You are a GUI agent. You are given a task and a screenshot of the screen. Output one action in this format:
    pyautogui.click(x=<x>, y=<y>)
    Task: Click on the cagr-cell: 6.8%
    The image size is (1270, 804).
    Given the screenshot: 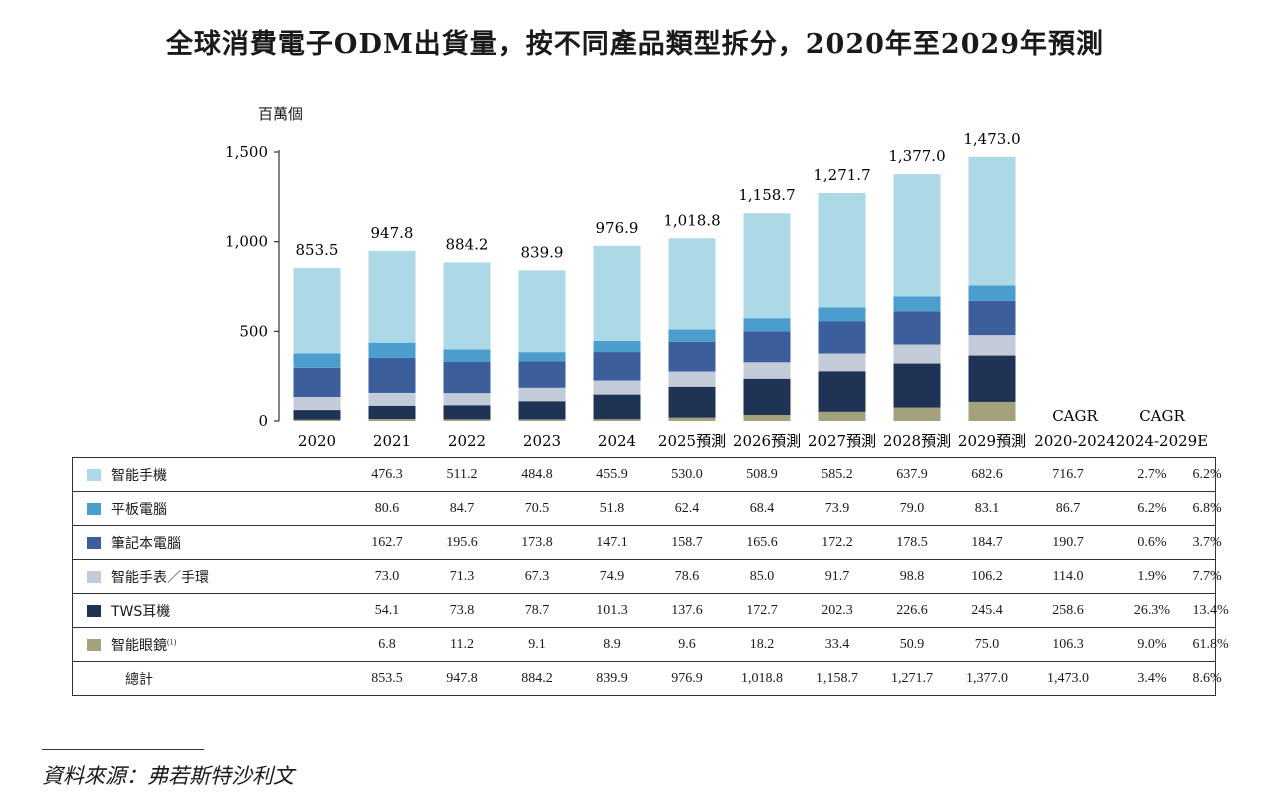 What is the action you would take?
    pyautogui.click(x=1207, y=508)
    